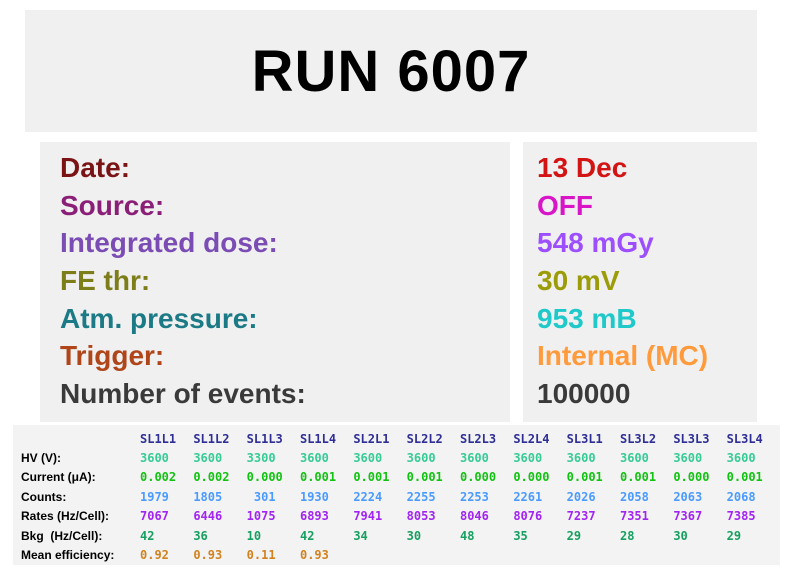  What do you see at coordinates (627, 535) in the screenshot?
I see `cell-bkg-hz-cell-sl3l2: 28` at bounding box center [627, 535].